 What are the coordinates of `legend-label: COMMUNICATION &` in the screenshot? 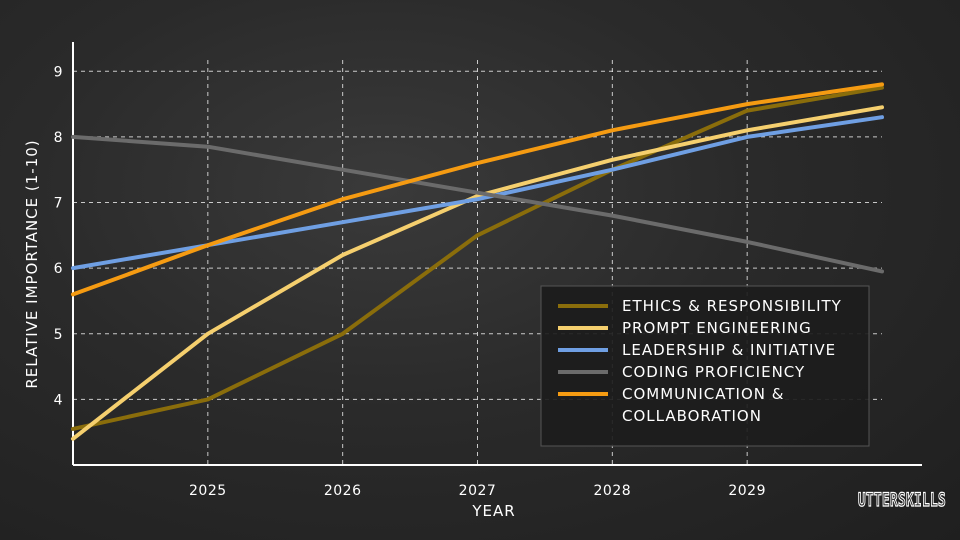 It's located at (703, 394).